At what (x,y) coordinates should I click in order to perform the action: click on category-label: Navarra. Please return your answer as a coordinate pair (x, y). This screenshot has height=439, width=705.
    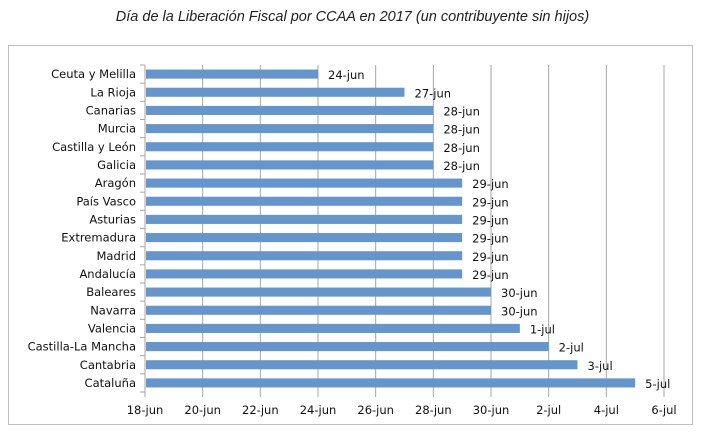
    Looking at the image, I should click on (113, 310).